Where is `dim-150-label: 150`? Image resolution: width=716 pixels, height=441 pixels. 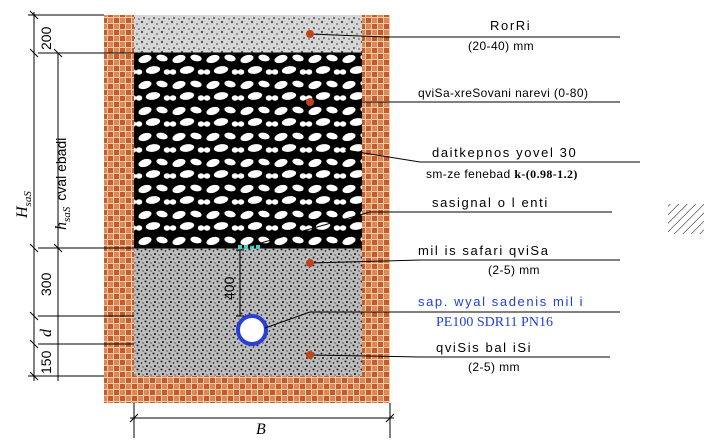
dim-150-label: 150 is located at coordinates (46, 362).